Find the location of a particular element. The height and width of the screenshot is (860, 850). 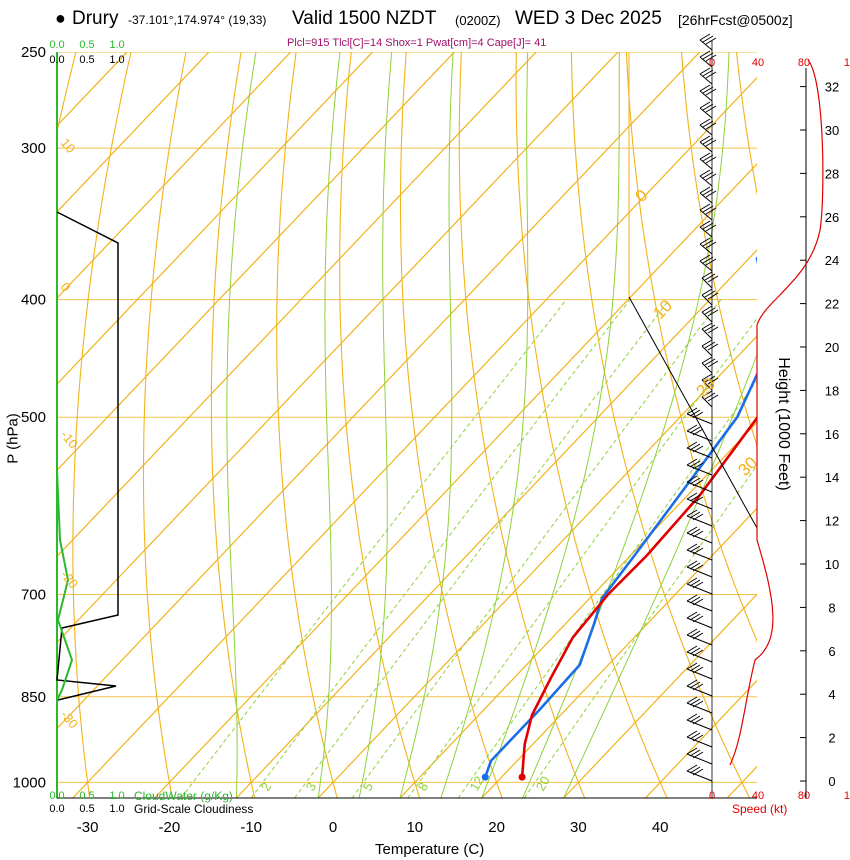

height-tick-label: 0 is located at coordinates (831, 781).